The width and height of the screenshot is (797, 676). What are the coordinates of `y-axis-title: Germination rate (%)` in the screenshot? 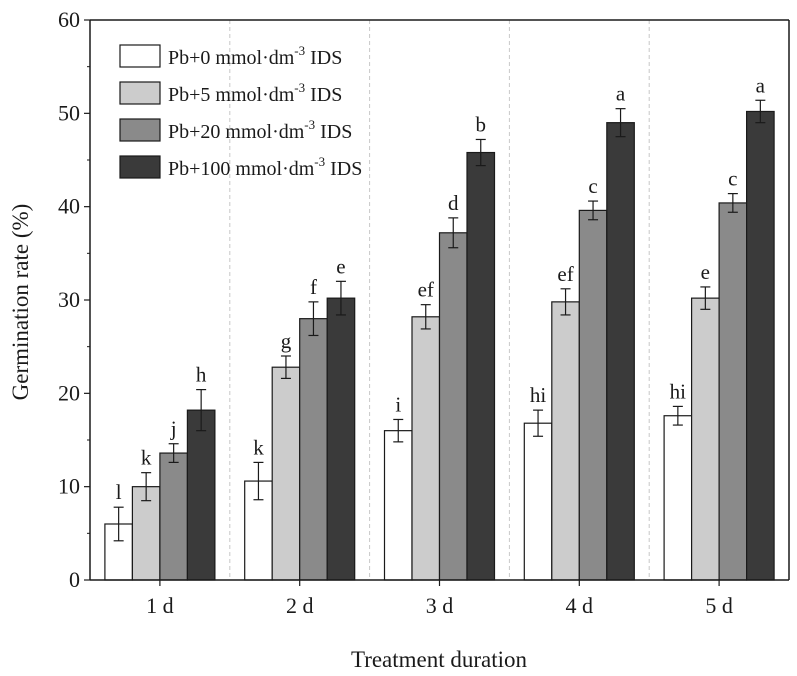 It's located at (20, 302).